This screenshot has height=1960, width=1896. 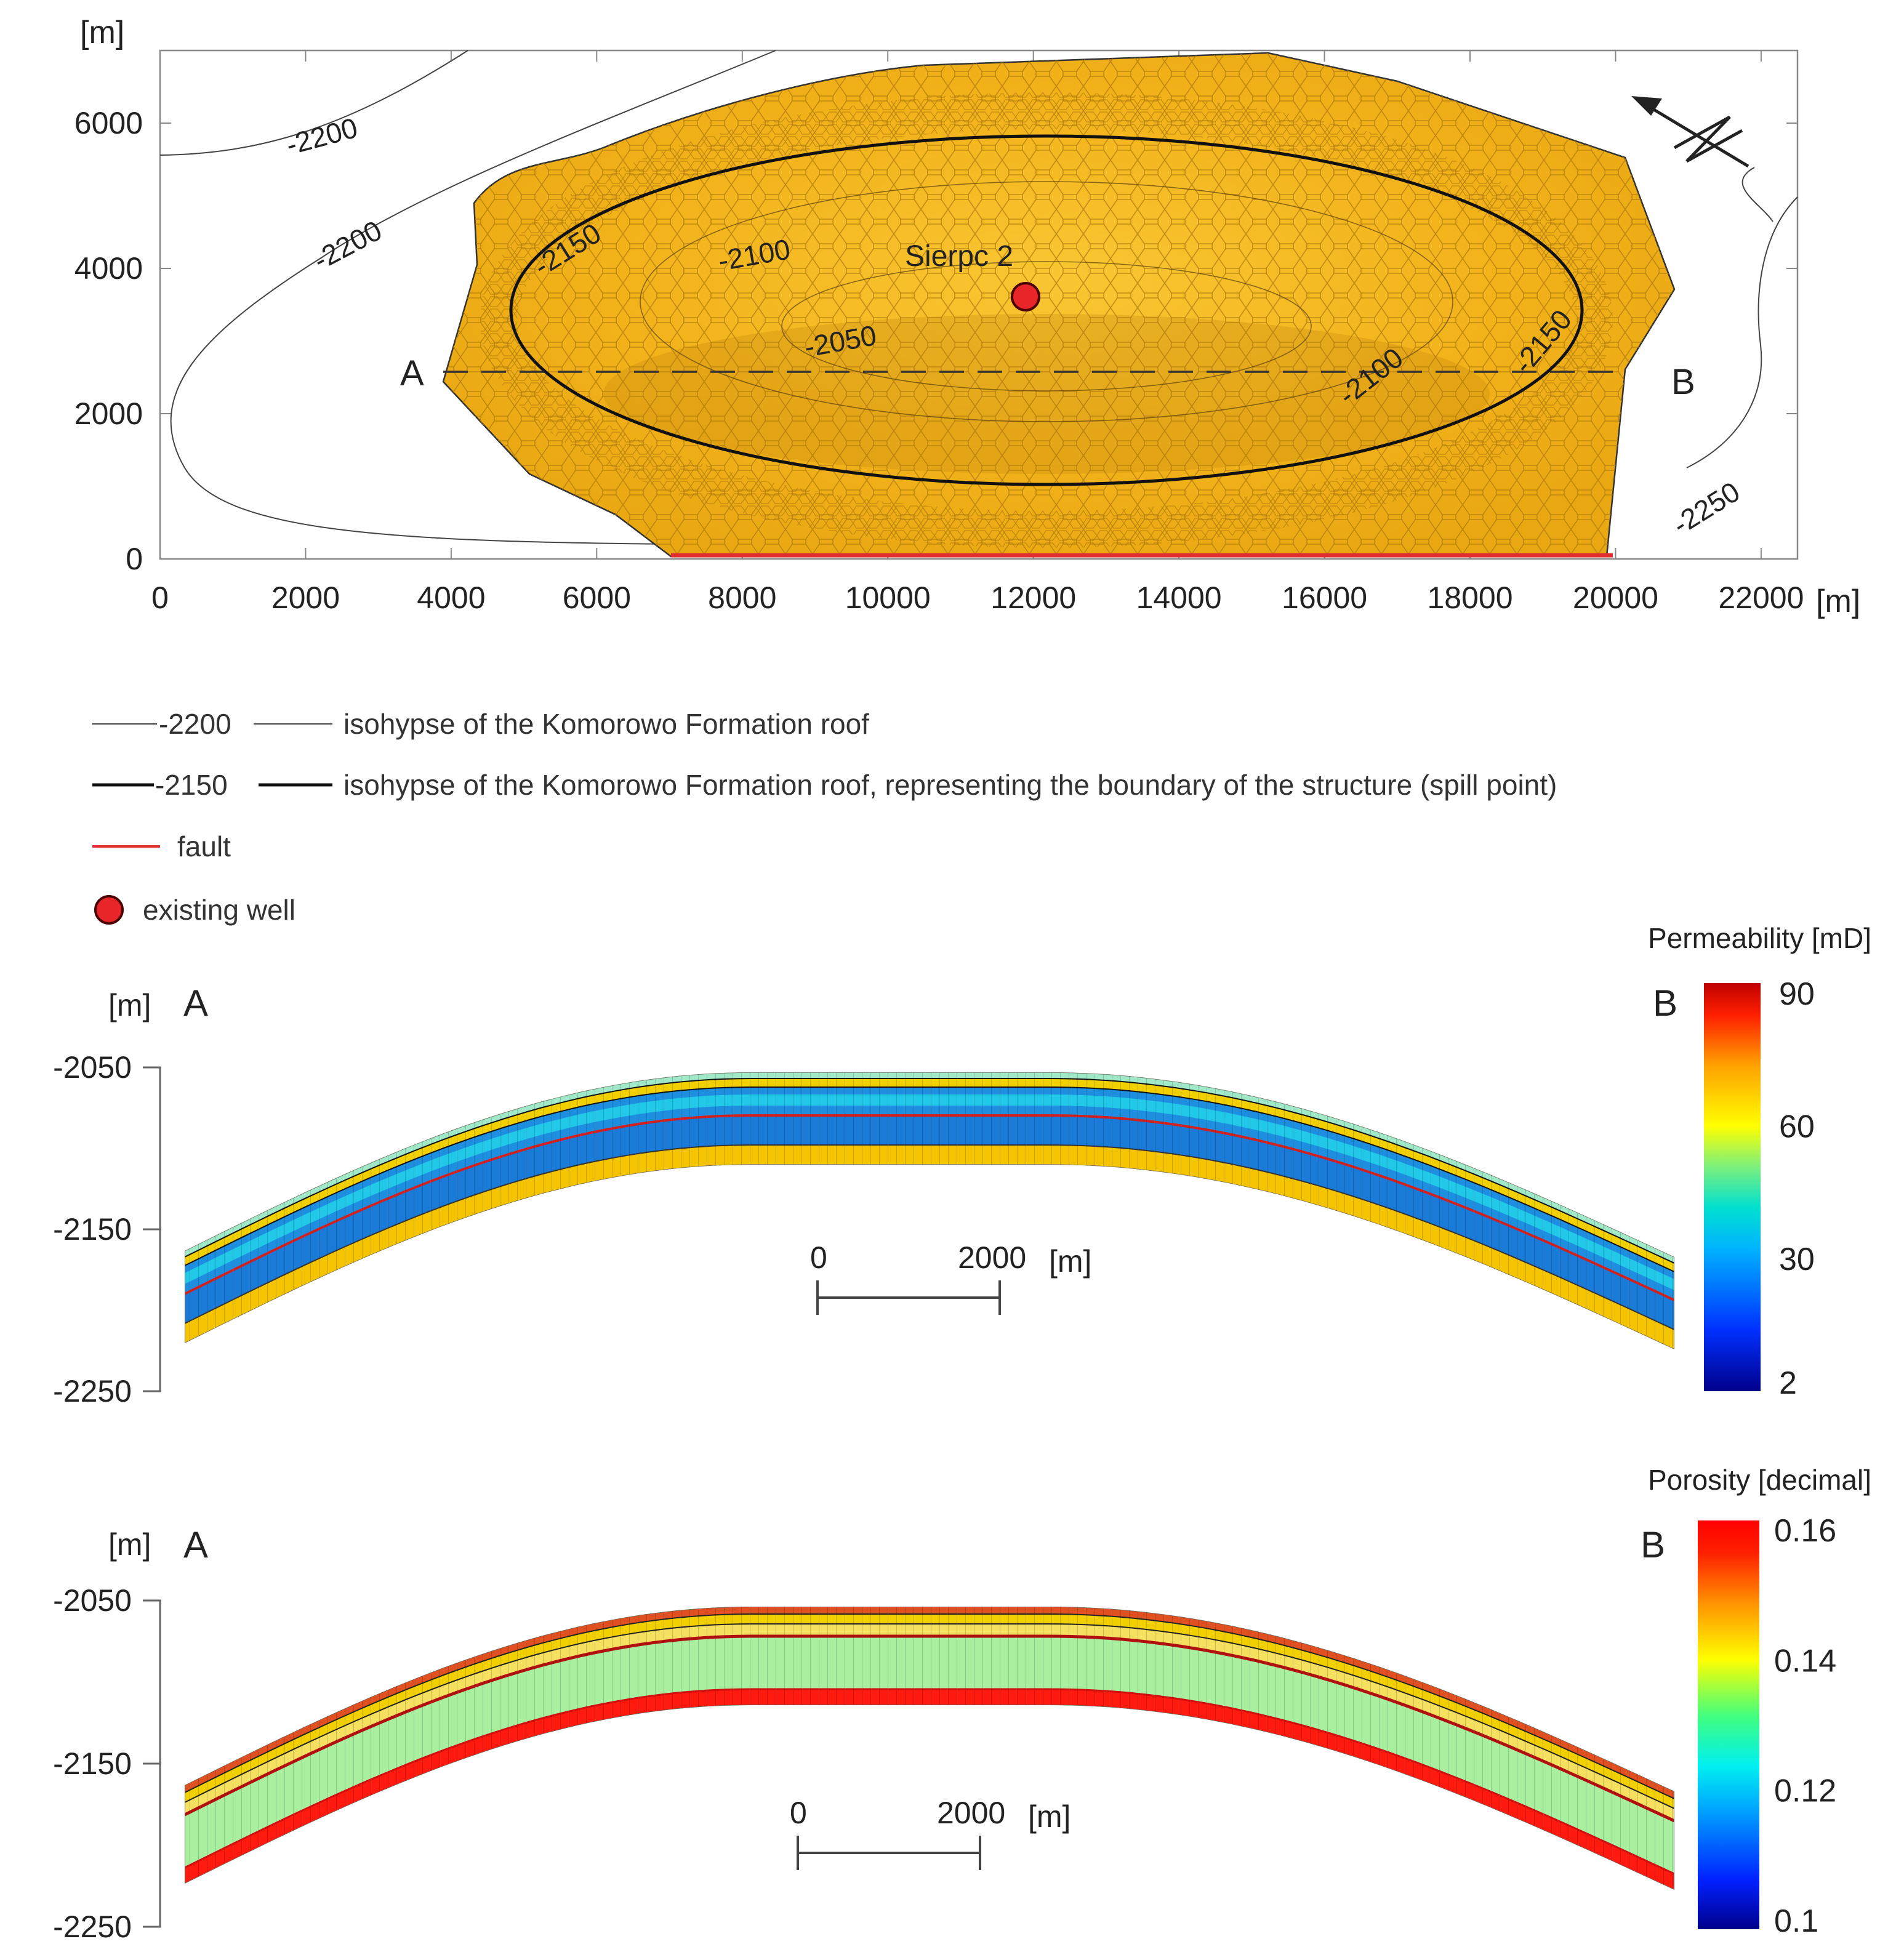 What do you see at coordinates (109, 910) in the screenshot?
I see `well-symbol-icon` at bounding box center [109, 910].